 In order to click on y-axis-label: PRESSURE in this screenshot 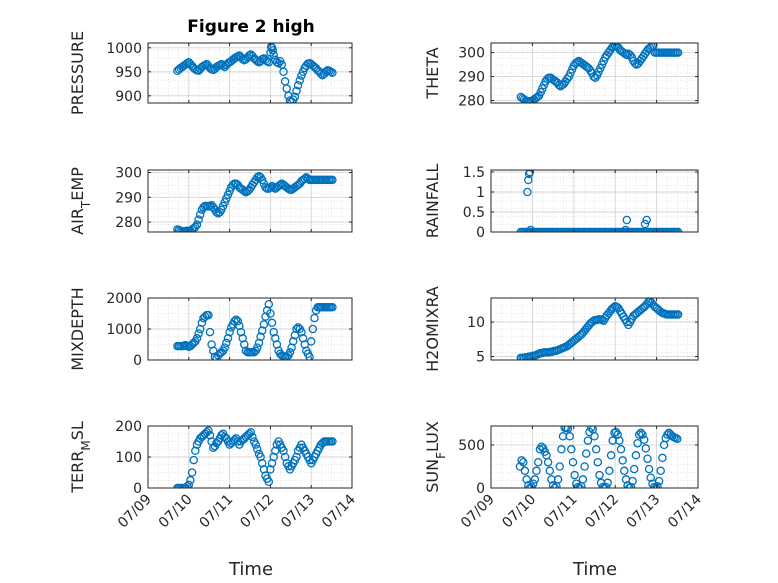, I will do `click(77, 73)`.